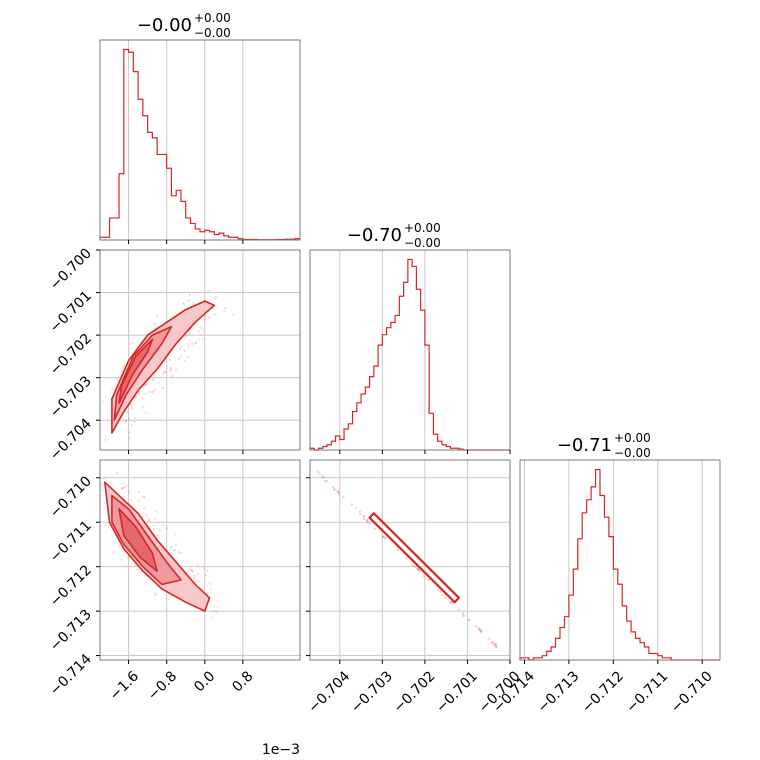 This screenshot has width=760, height=760. Describe the element at coordinates (71, 586) in the screenshot. I see `y-tick-label-2-2: −0.712` at that location.